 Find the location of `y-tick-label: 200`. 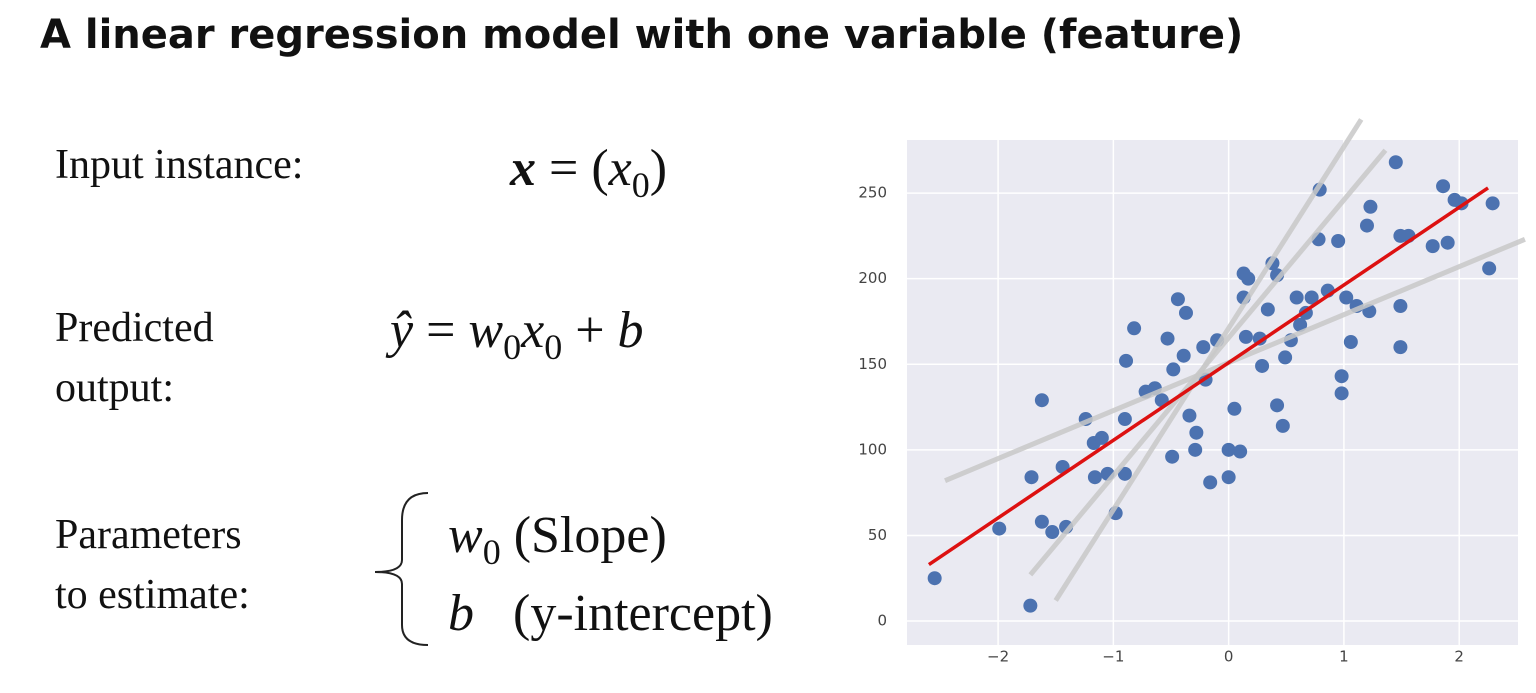

y-tick-label: 200 is located at coordinates (872, 278).